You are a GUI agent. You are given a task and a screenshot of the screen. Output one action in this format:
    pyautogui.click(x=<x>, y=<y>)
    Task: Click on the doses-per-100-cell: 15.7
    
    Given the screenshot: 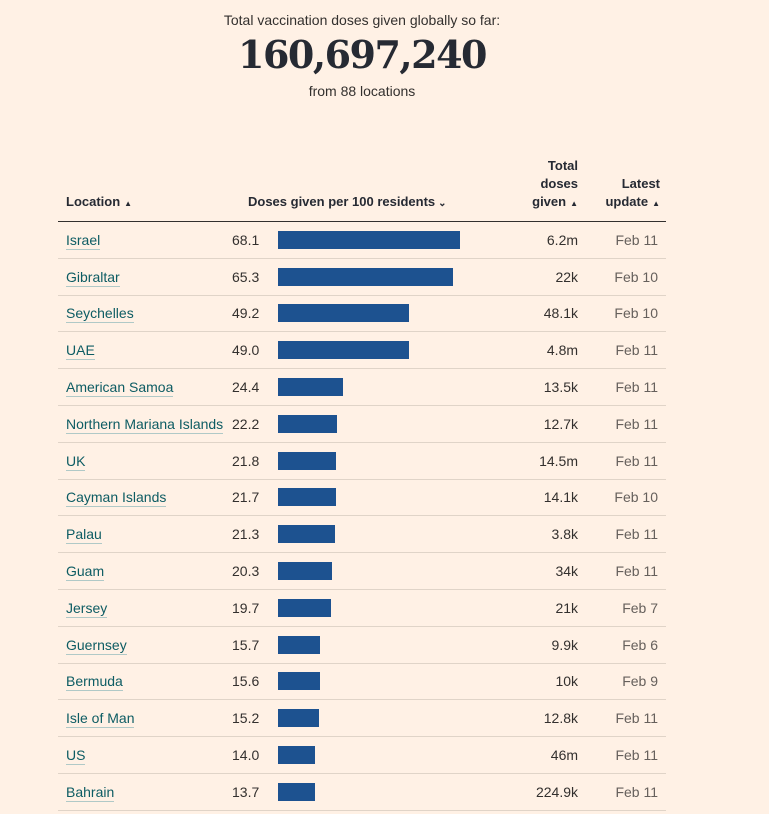 What is the action you would take?
    pyautogui.click(x=255, y=645)
    